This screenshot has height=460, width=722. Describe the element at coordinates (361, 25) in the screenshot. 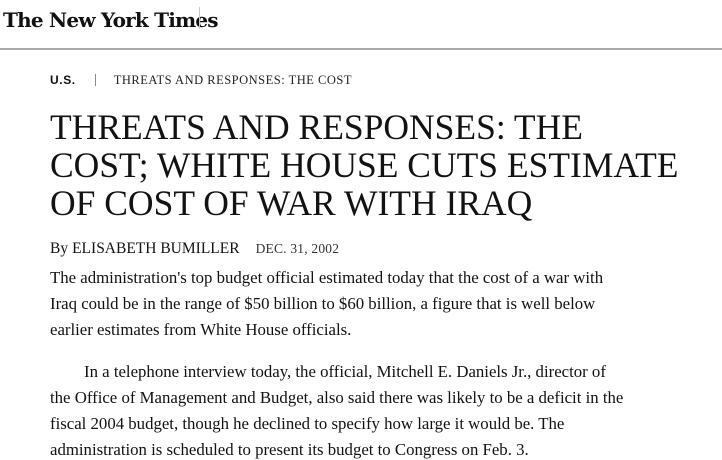

I see `masthead: The New York Times` at that location.